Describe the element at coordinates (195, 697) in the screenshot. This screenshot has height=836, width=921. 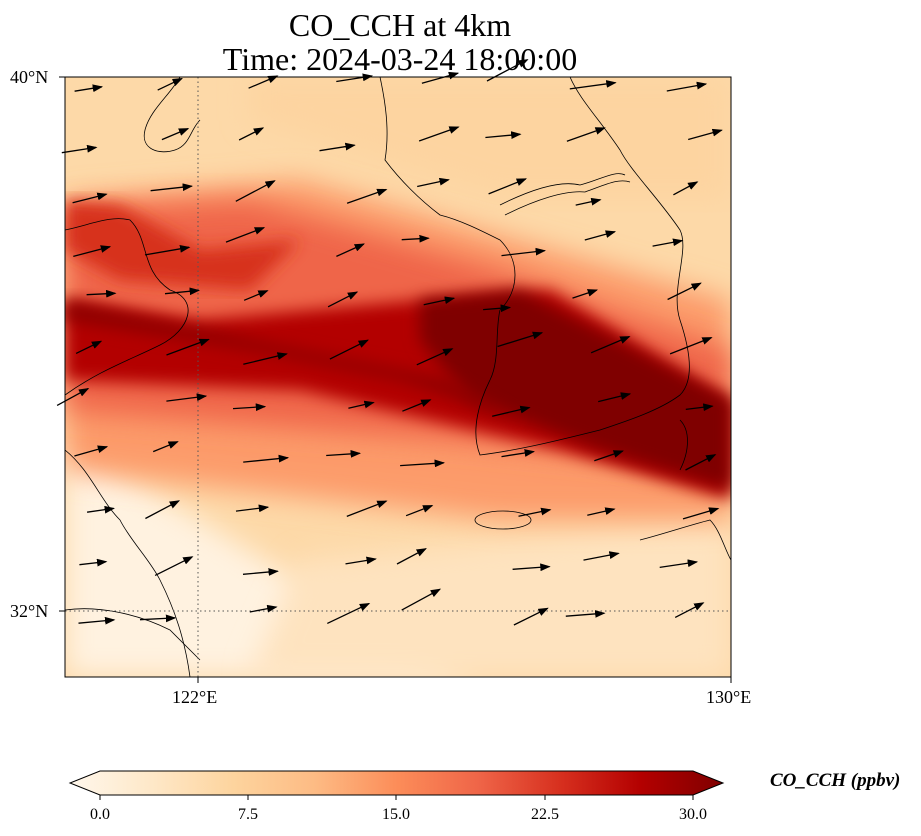
I see `lon-label-122e: 122°E` at that location.